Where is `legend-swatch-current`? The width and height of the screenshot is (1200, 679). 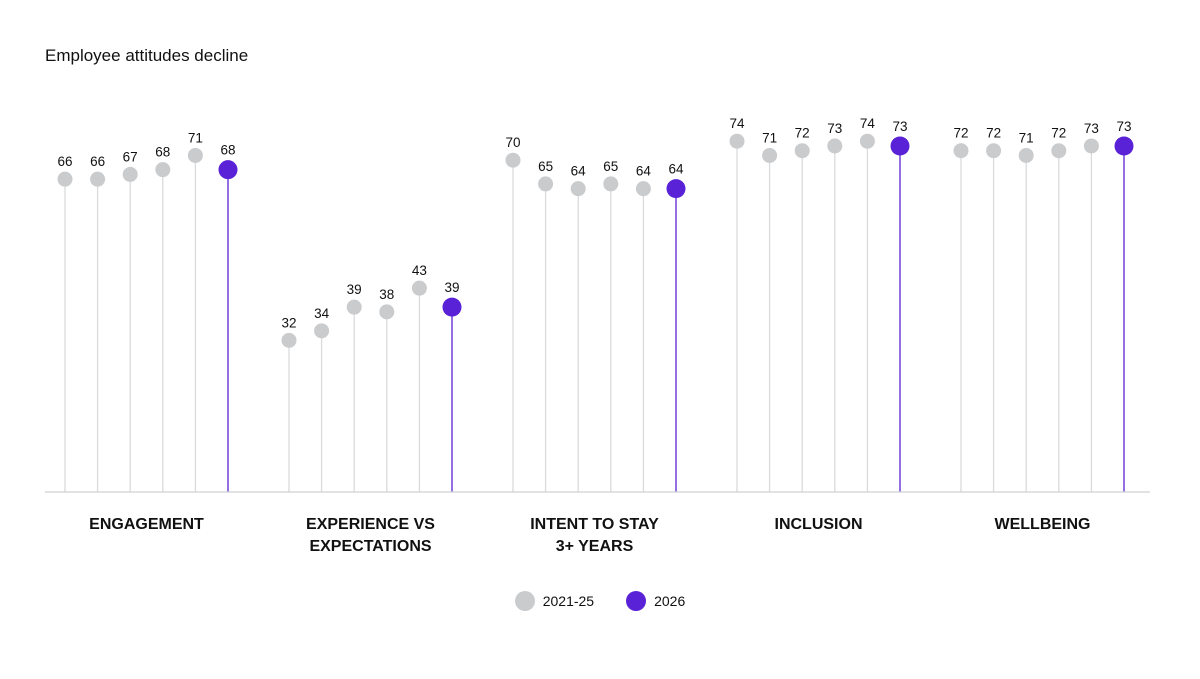
legend-swatch-current is located at coordinates (636, 601).